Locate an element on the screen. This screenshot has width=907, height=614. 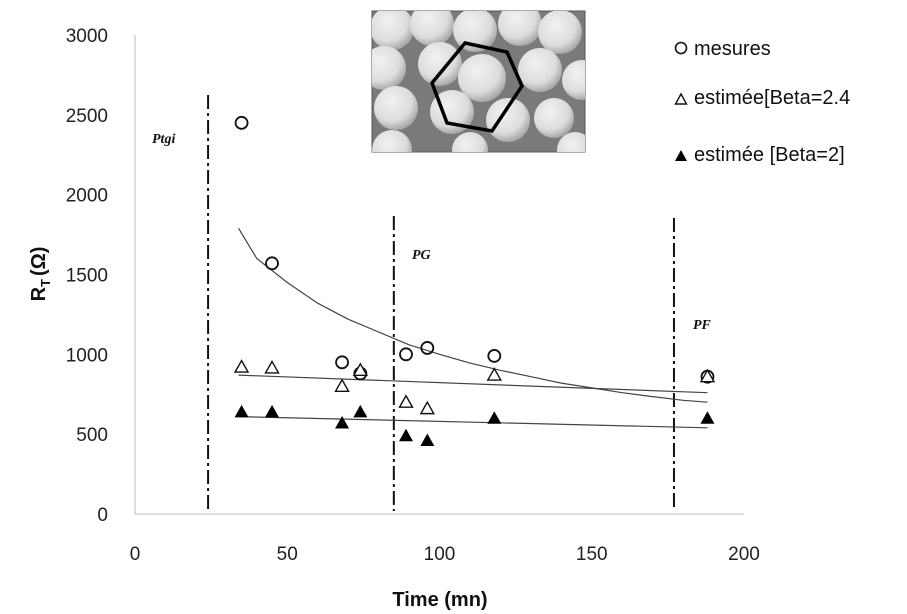
y-tick-labels: 0 500 1000 1500 2000 2500 3000 is located at coordinates (87, 276).